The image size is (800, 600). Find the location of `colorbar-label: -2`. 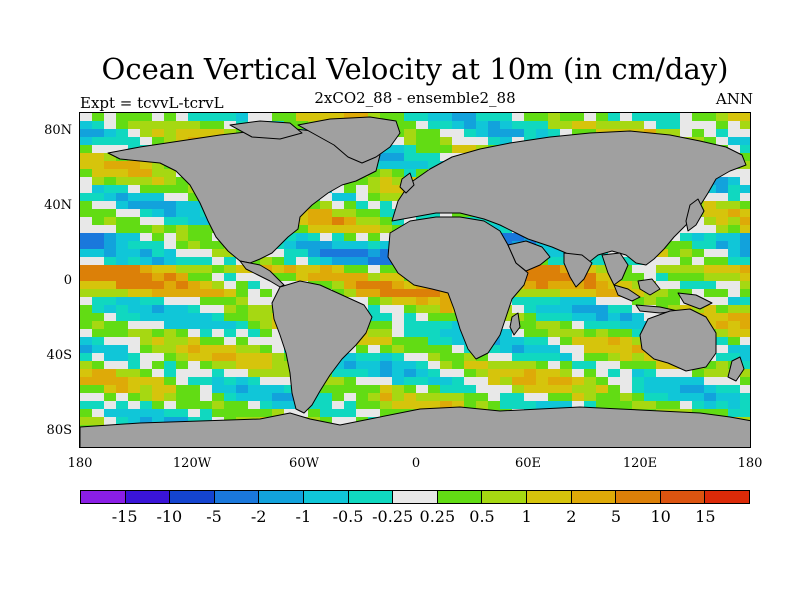

colorbar-label: -2 is located at coordinates (258, 516).